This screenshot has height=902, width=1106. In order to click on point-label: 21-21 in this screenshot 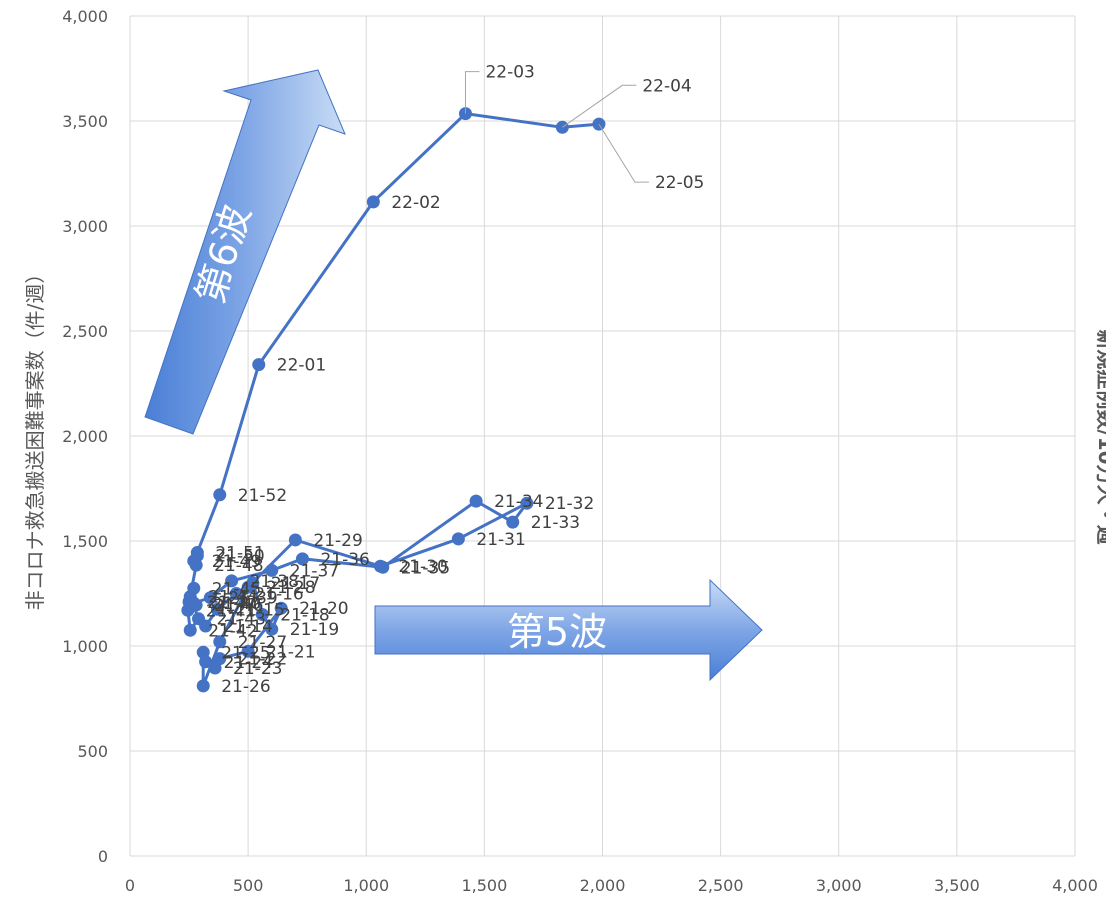, I will do `click(290, 652)`.